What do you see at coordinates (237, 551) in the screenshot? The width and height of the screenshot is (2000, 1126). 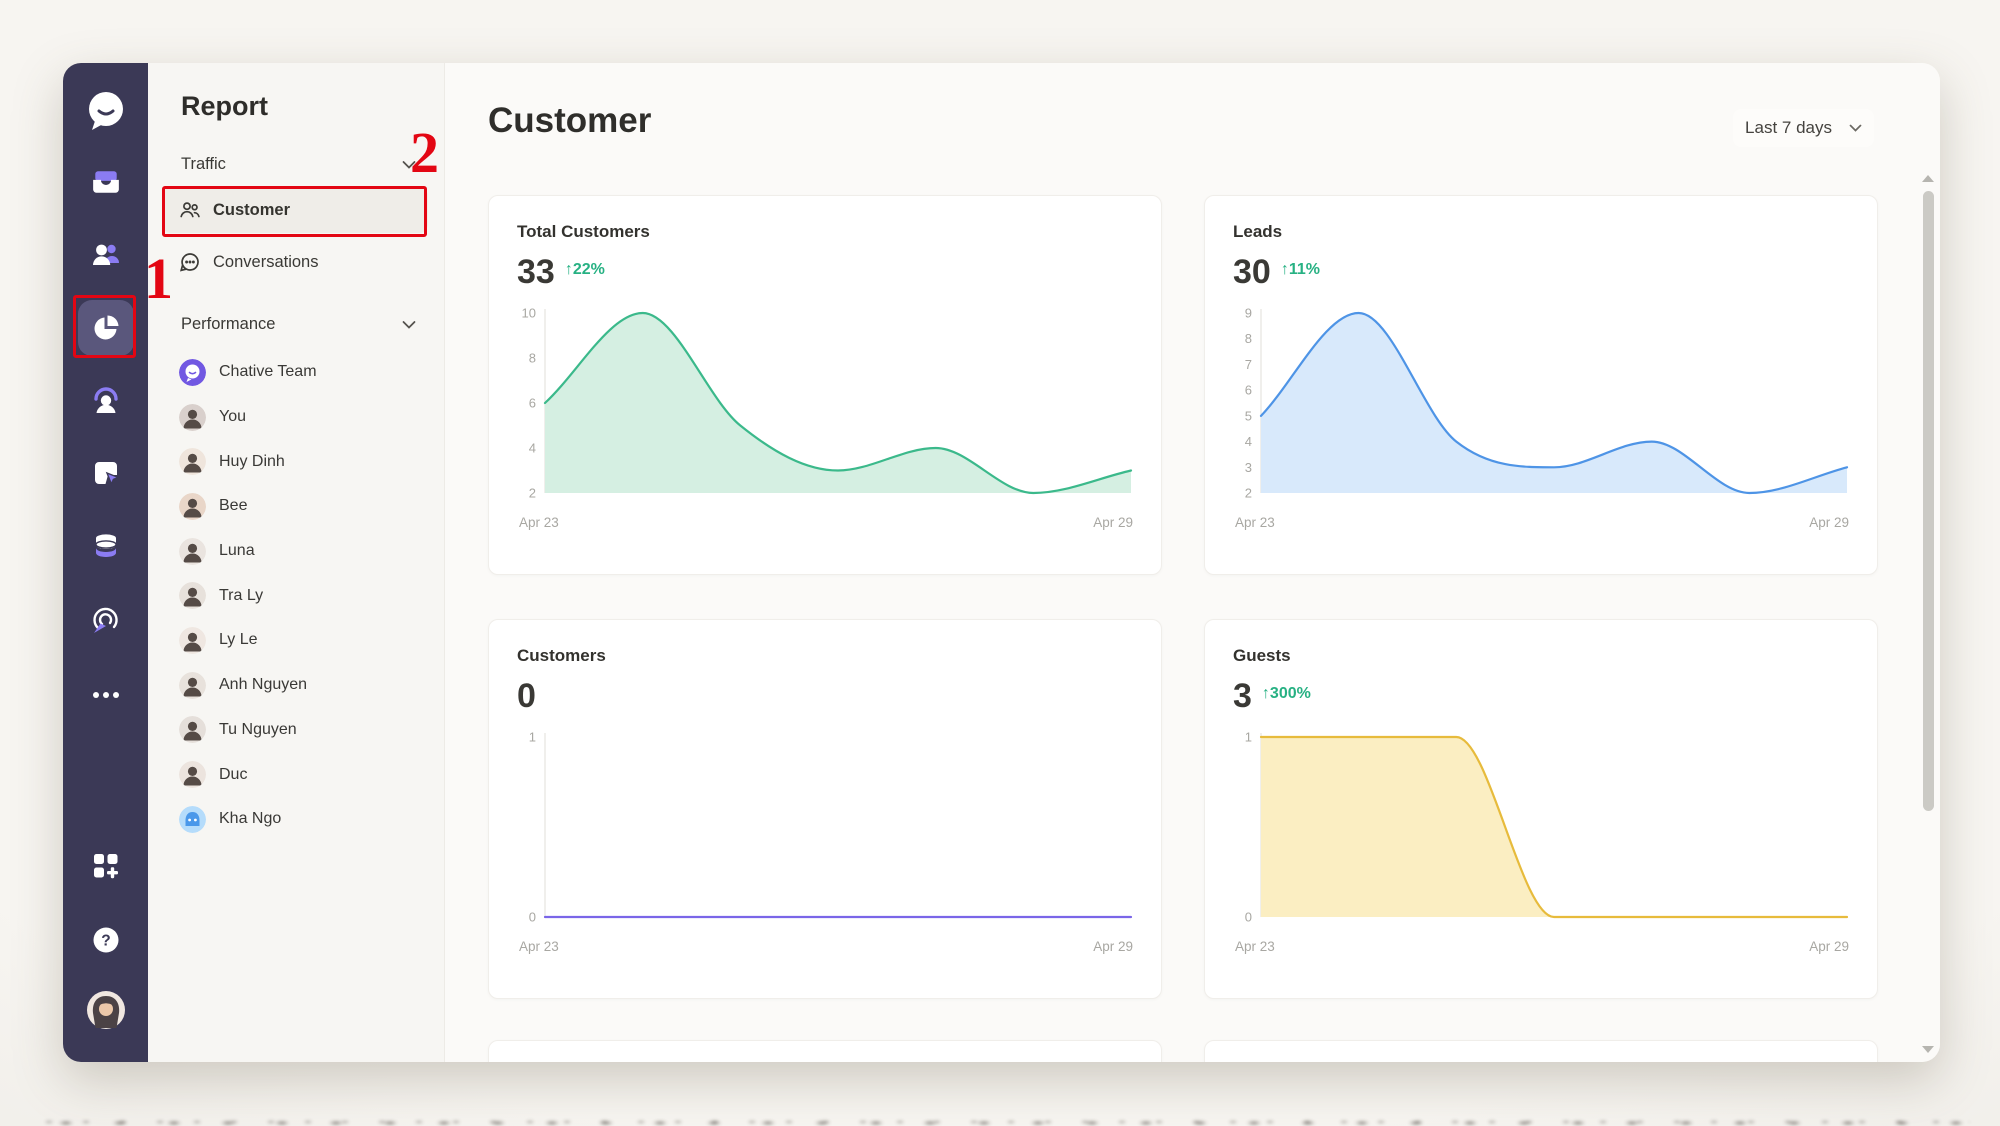 I see `member-name: Luna` at bounding box center [237, 551].